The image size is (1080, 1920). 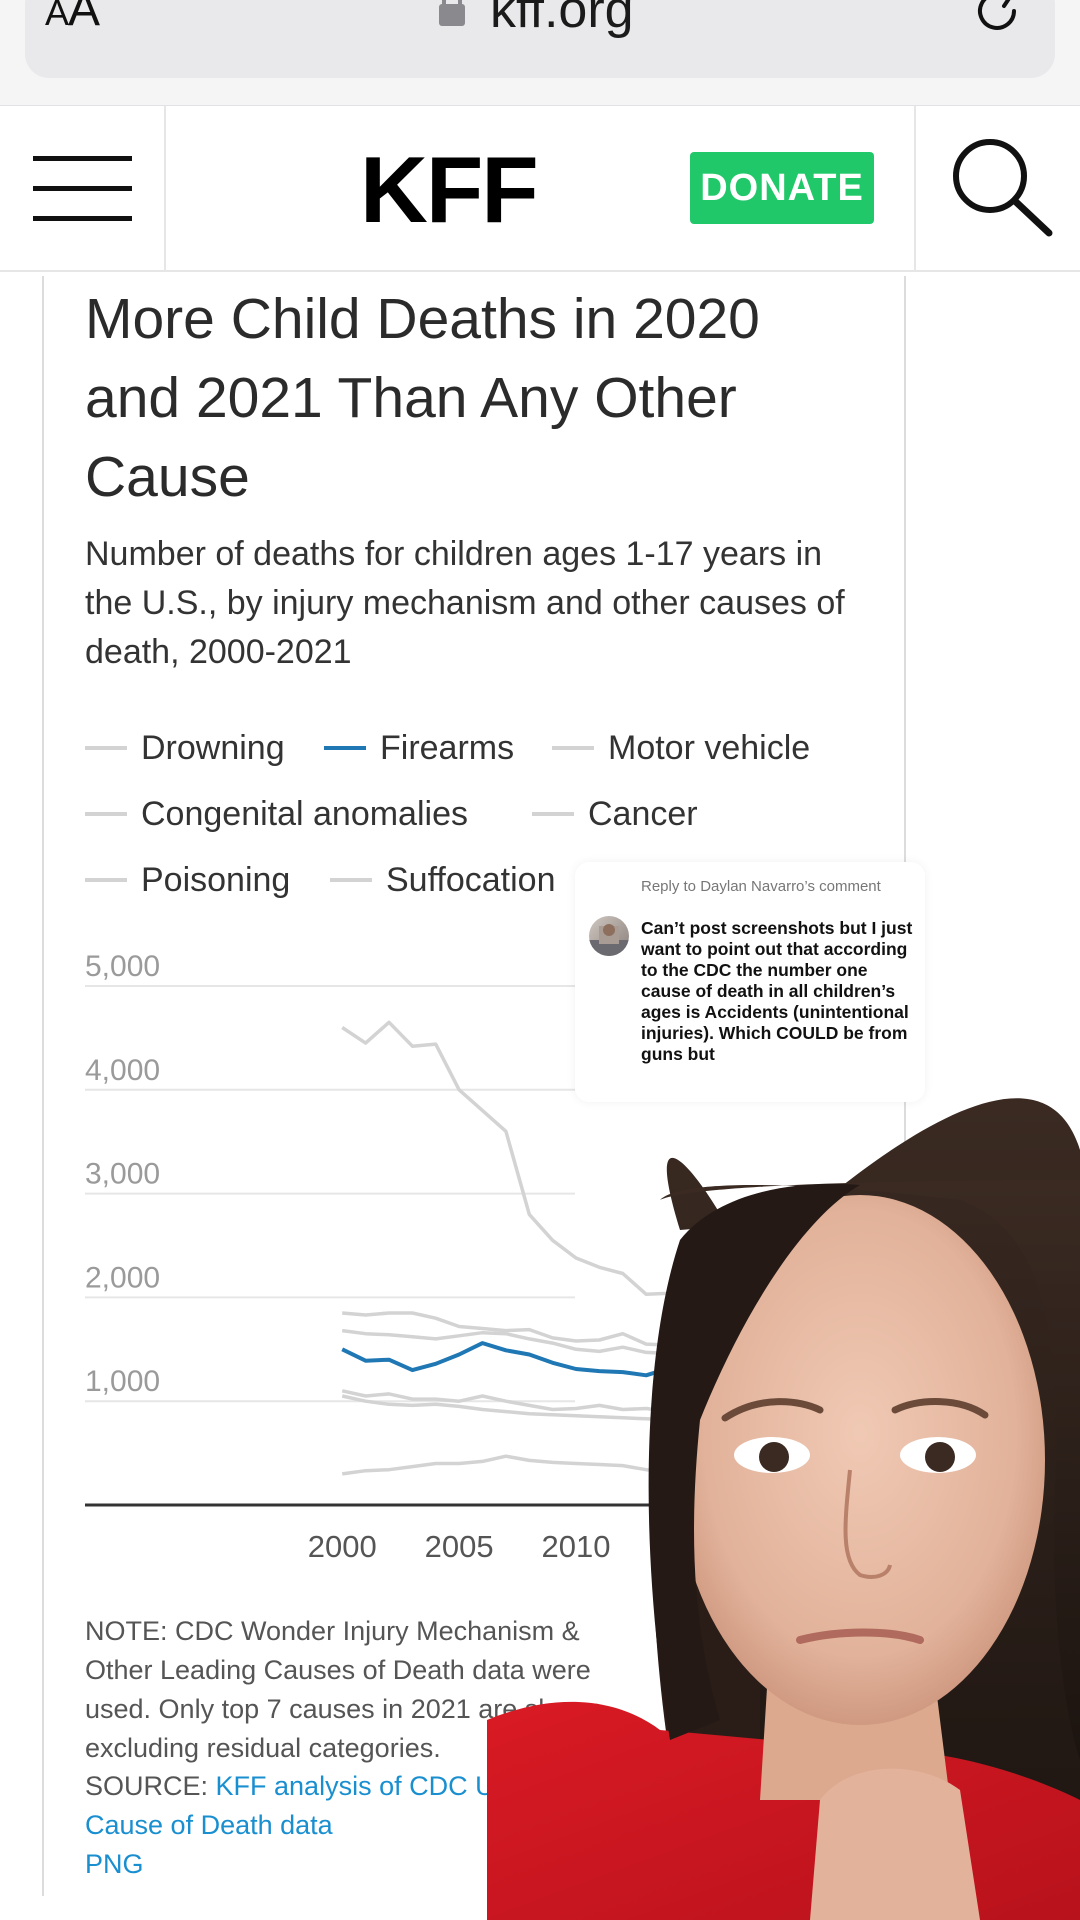 I want to click on y-tick-label: 5,000, so click(x=122, y=966).